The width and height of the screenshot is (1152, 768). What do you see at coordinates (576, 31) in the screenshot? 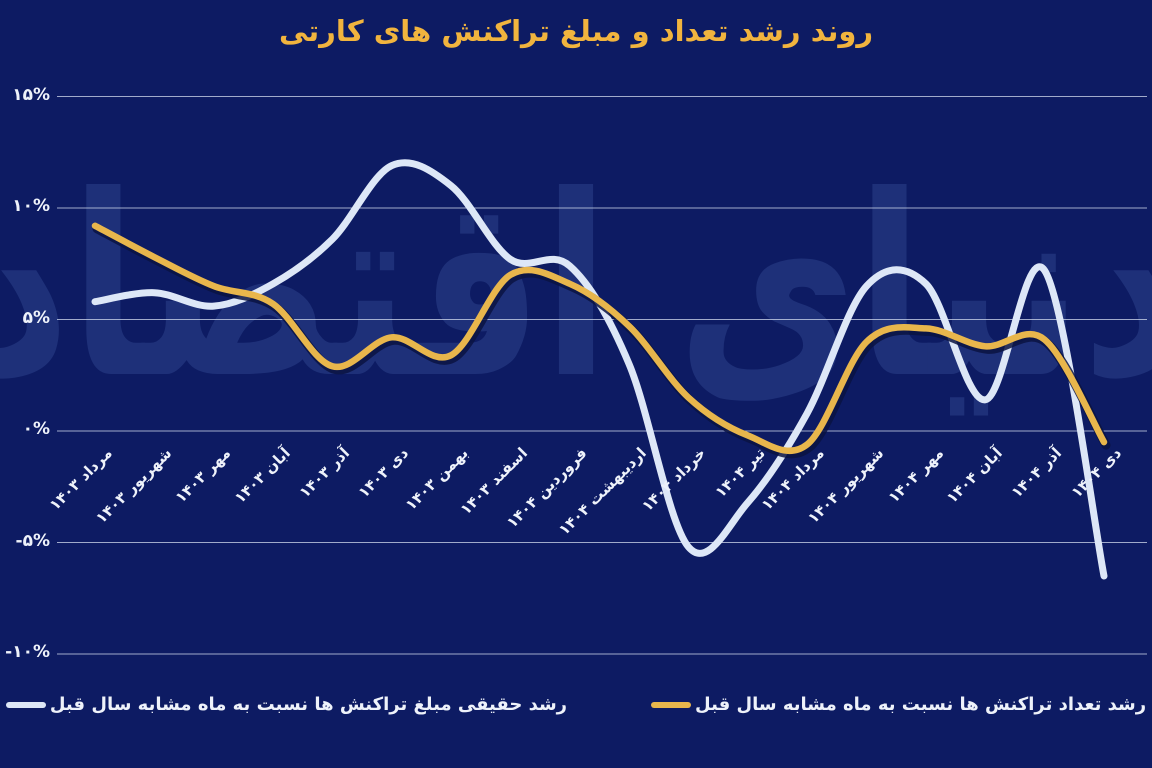
I see `chart-title: روند رشد تعداد و مبلغ تراکنش های کارتی` at bounding box center [576, 31].